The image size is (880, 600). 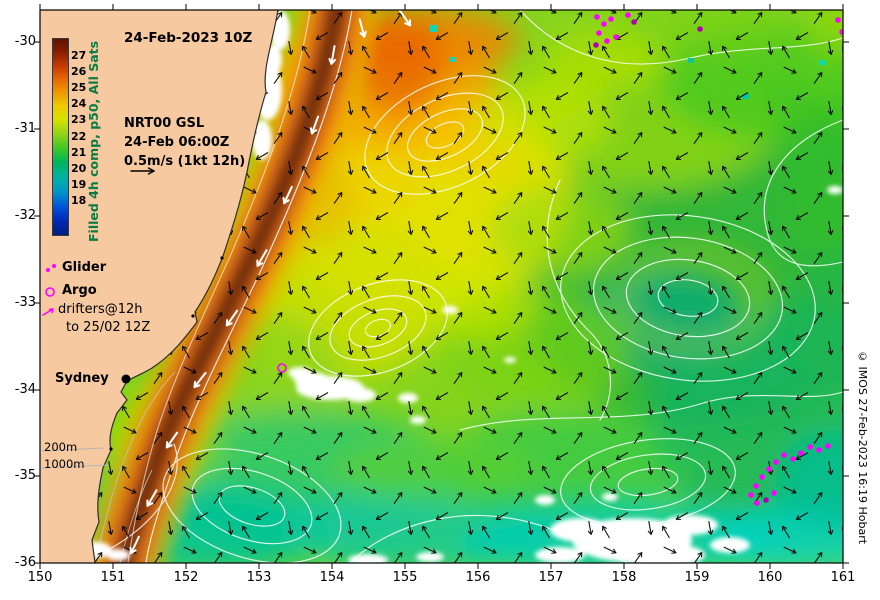 What do you see at coordinates (51, 268) in the screenshot?
I see `glider-marker-icon` at bounding box center [51, 268].